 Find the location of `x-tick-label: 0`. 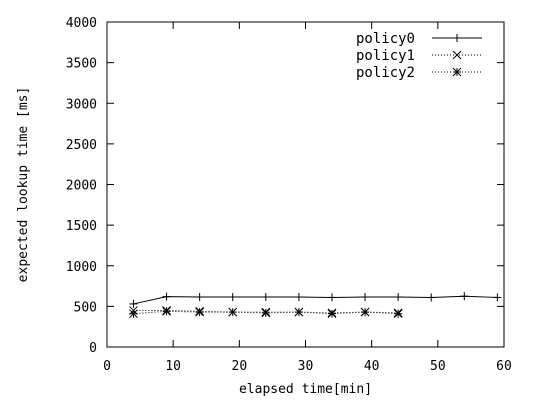

x-tick-label: 0 is located at coordinates (107, 366).